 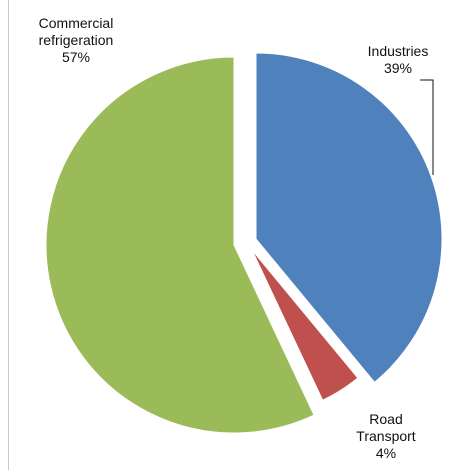 I want to click on slice-value-road-transport: 4%, so click(x=386, y=453).